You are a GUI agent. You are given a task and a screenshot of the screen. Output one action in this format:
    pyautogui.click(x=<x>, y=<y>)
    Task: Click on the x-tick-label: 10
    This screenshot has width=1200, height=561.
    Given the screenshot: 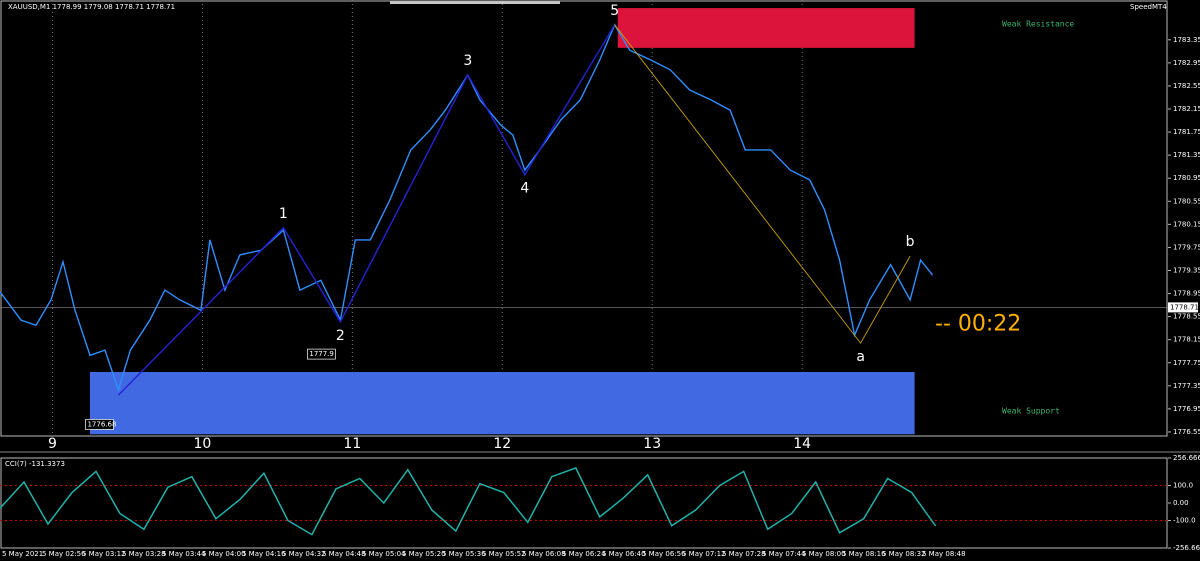 What is the action you would take?
    pyautogui.click(x=202, y=444)
    